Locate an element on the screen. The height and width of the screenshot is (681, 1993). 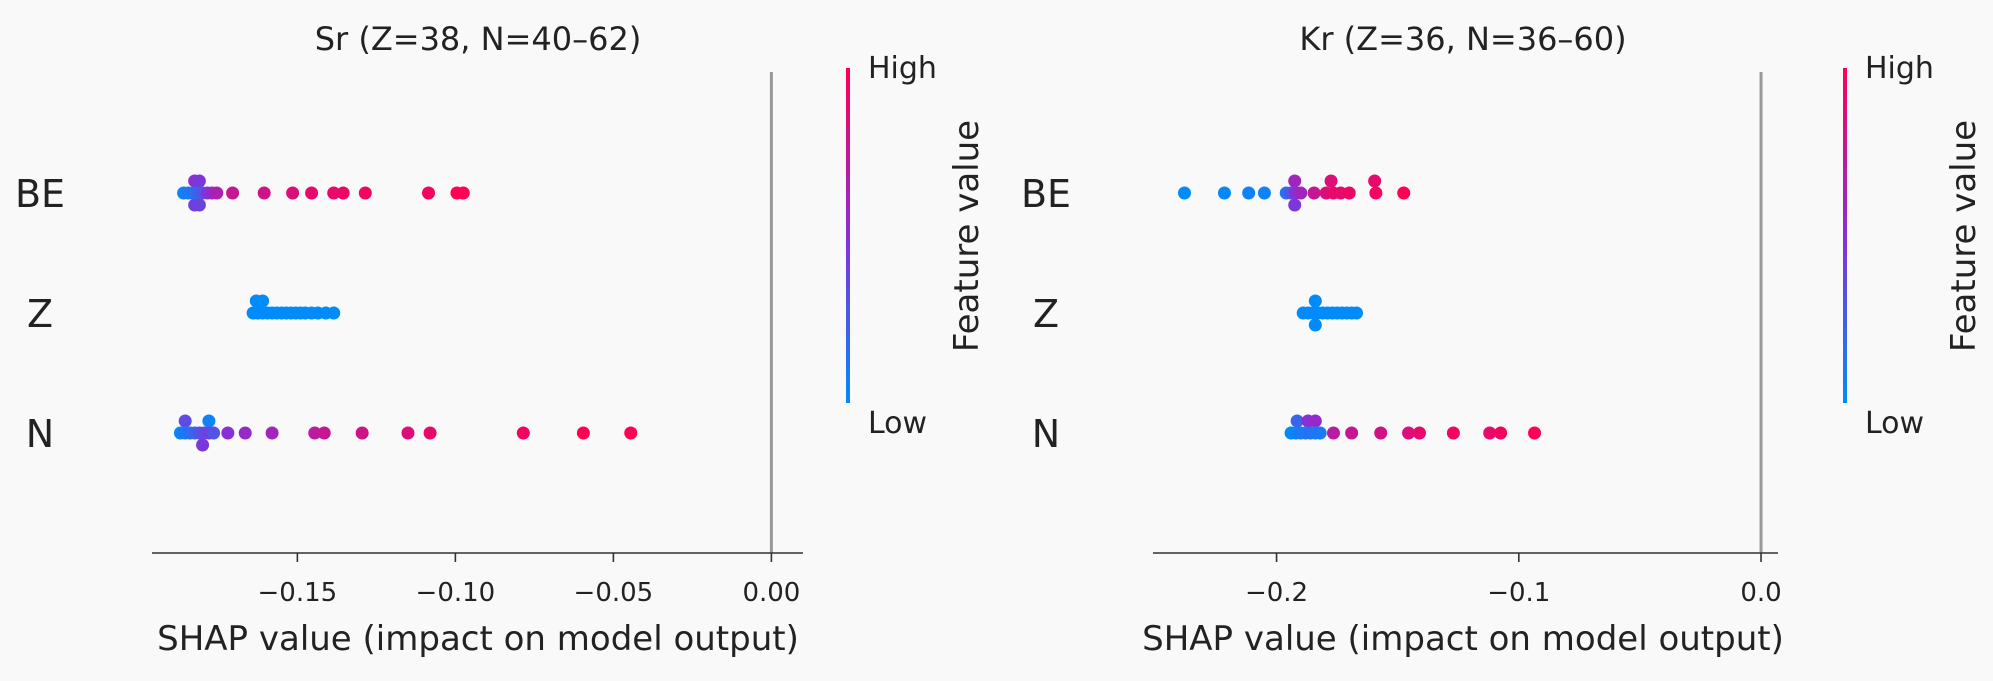
x-tick-label: −0.15 is located at coordinates (298, 593).